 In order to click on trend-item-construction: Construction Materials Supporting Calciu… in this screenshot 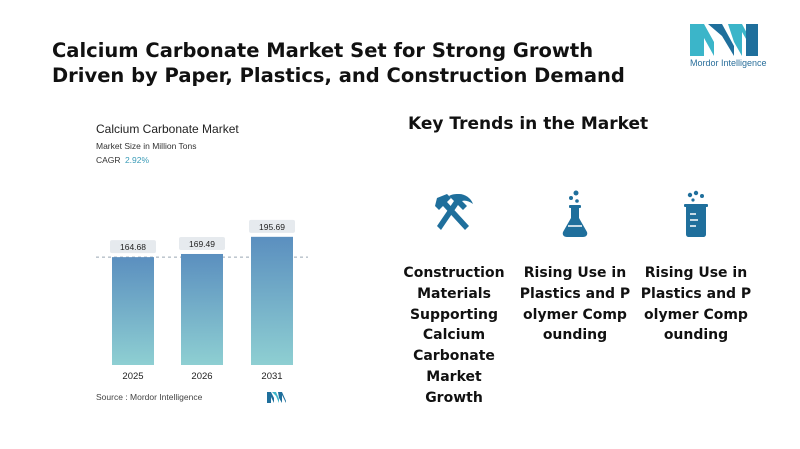, I will do `click(454, 299)`.